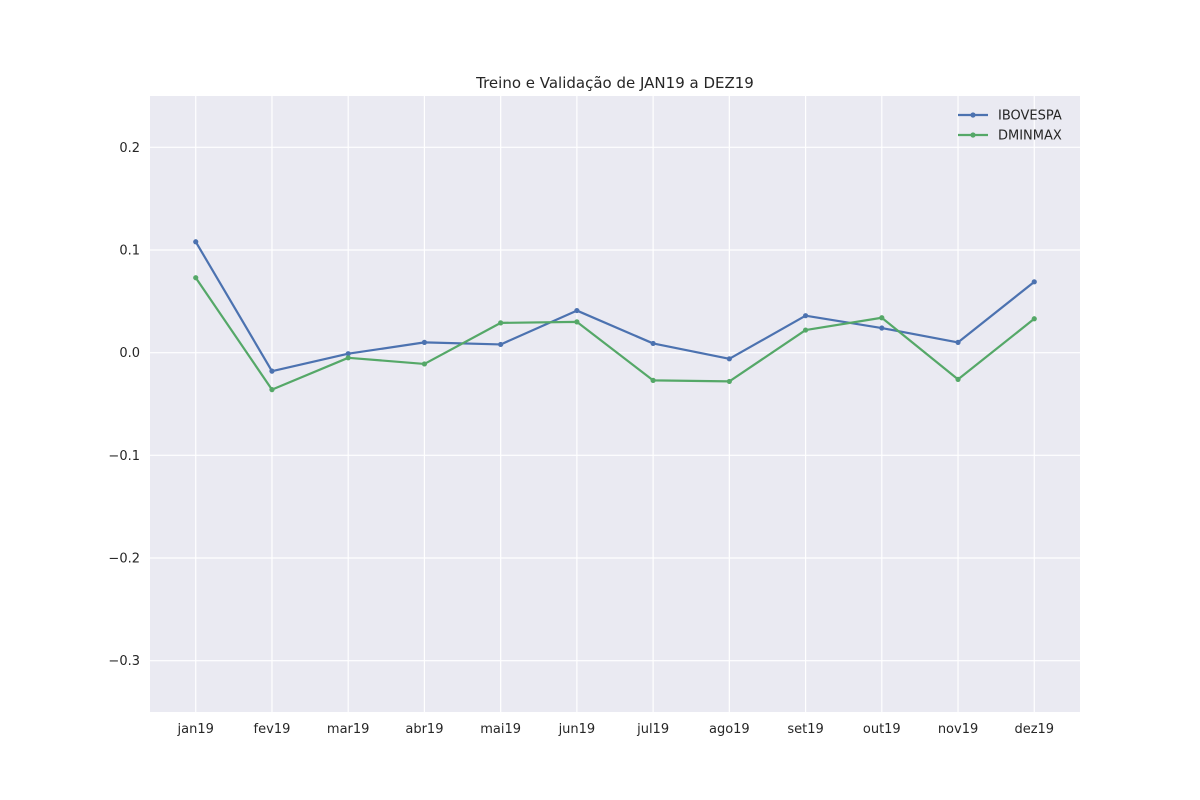 The image size is (1200, 800). Describe the element at coordinates (614, 83) in the screenshot. I see `chart-title: Treino e Validação de JAN19 a DEZ19` at that location.